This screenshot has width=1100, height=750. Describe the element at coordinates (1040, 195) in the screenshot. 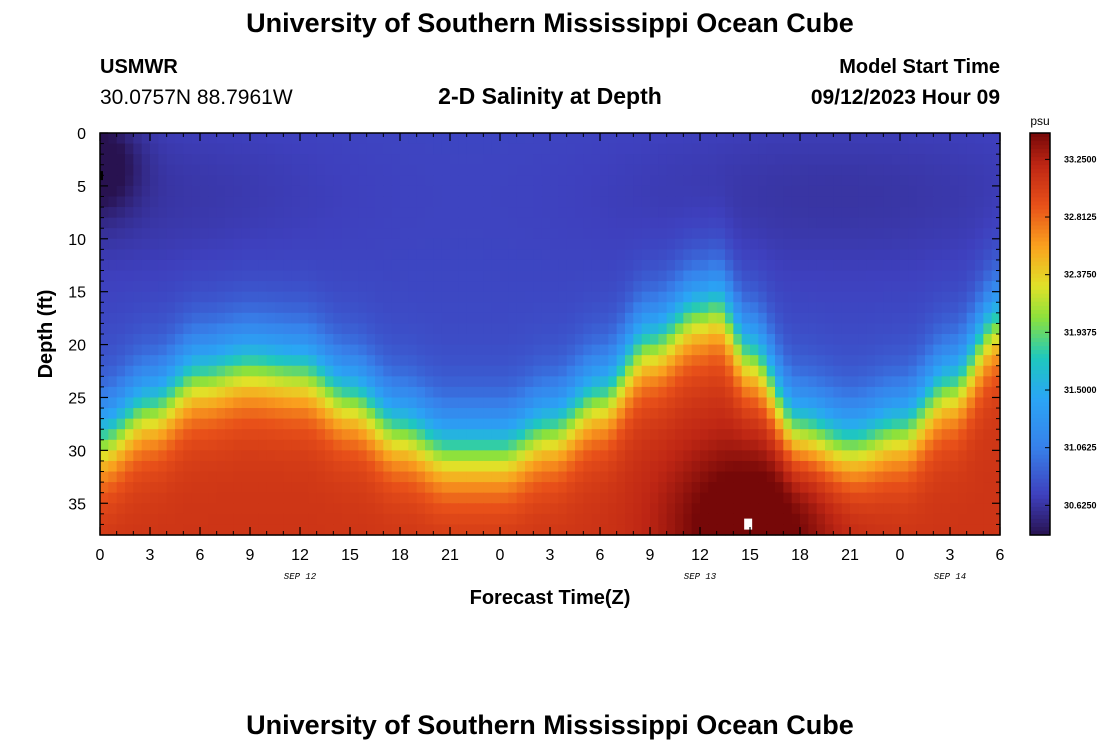

I see `colorbar-swatch` at that location.